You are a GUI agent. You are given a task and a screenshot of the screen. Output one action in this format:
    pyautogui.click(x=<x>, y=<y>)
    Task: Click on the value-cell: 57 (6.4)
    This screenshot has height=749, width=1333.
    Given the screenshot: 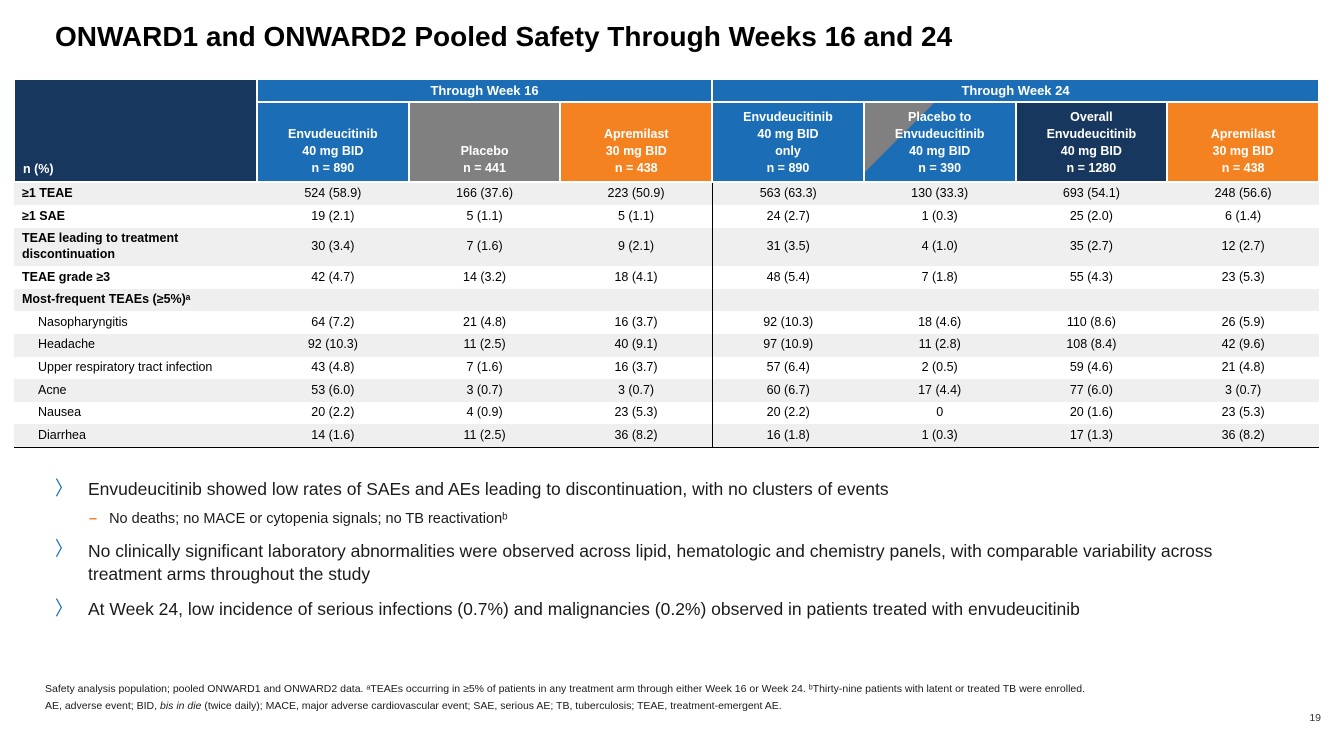 What is the action you would take?
    pyautogui.click(x=787, y=368)
    